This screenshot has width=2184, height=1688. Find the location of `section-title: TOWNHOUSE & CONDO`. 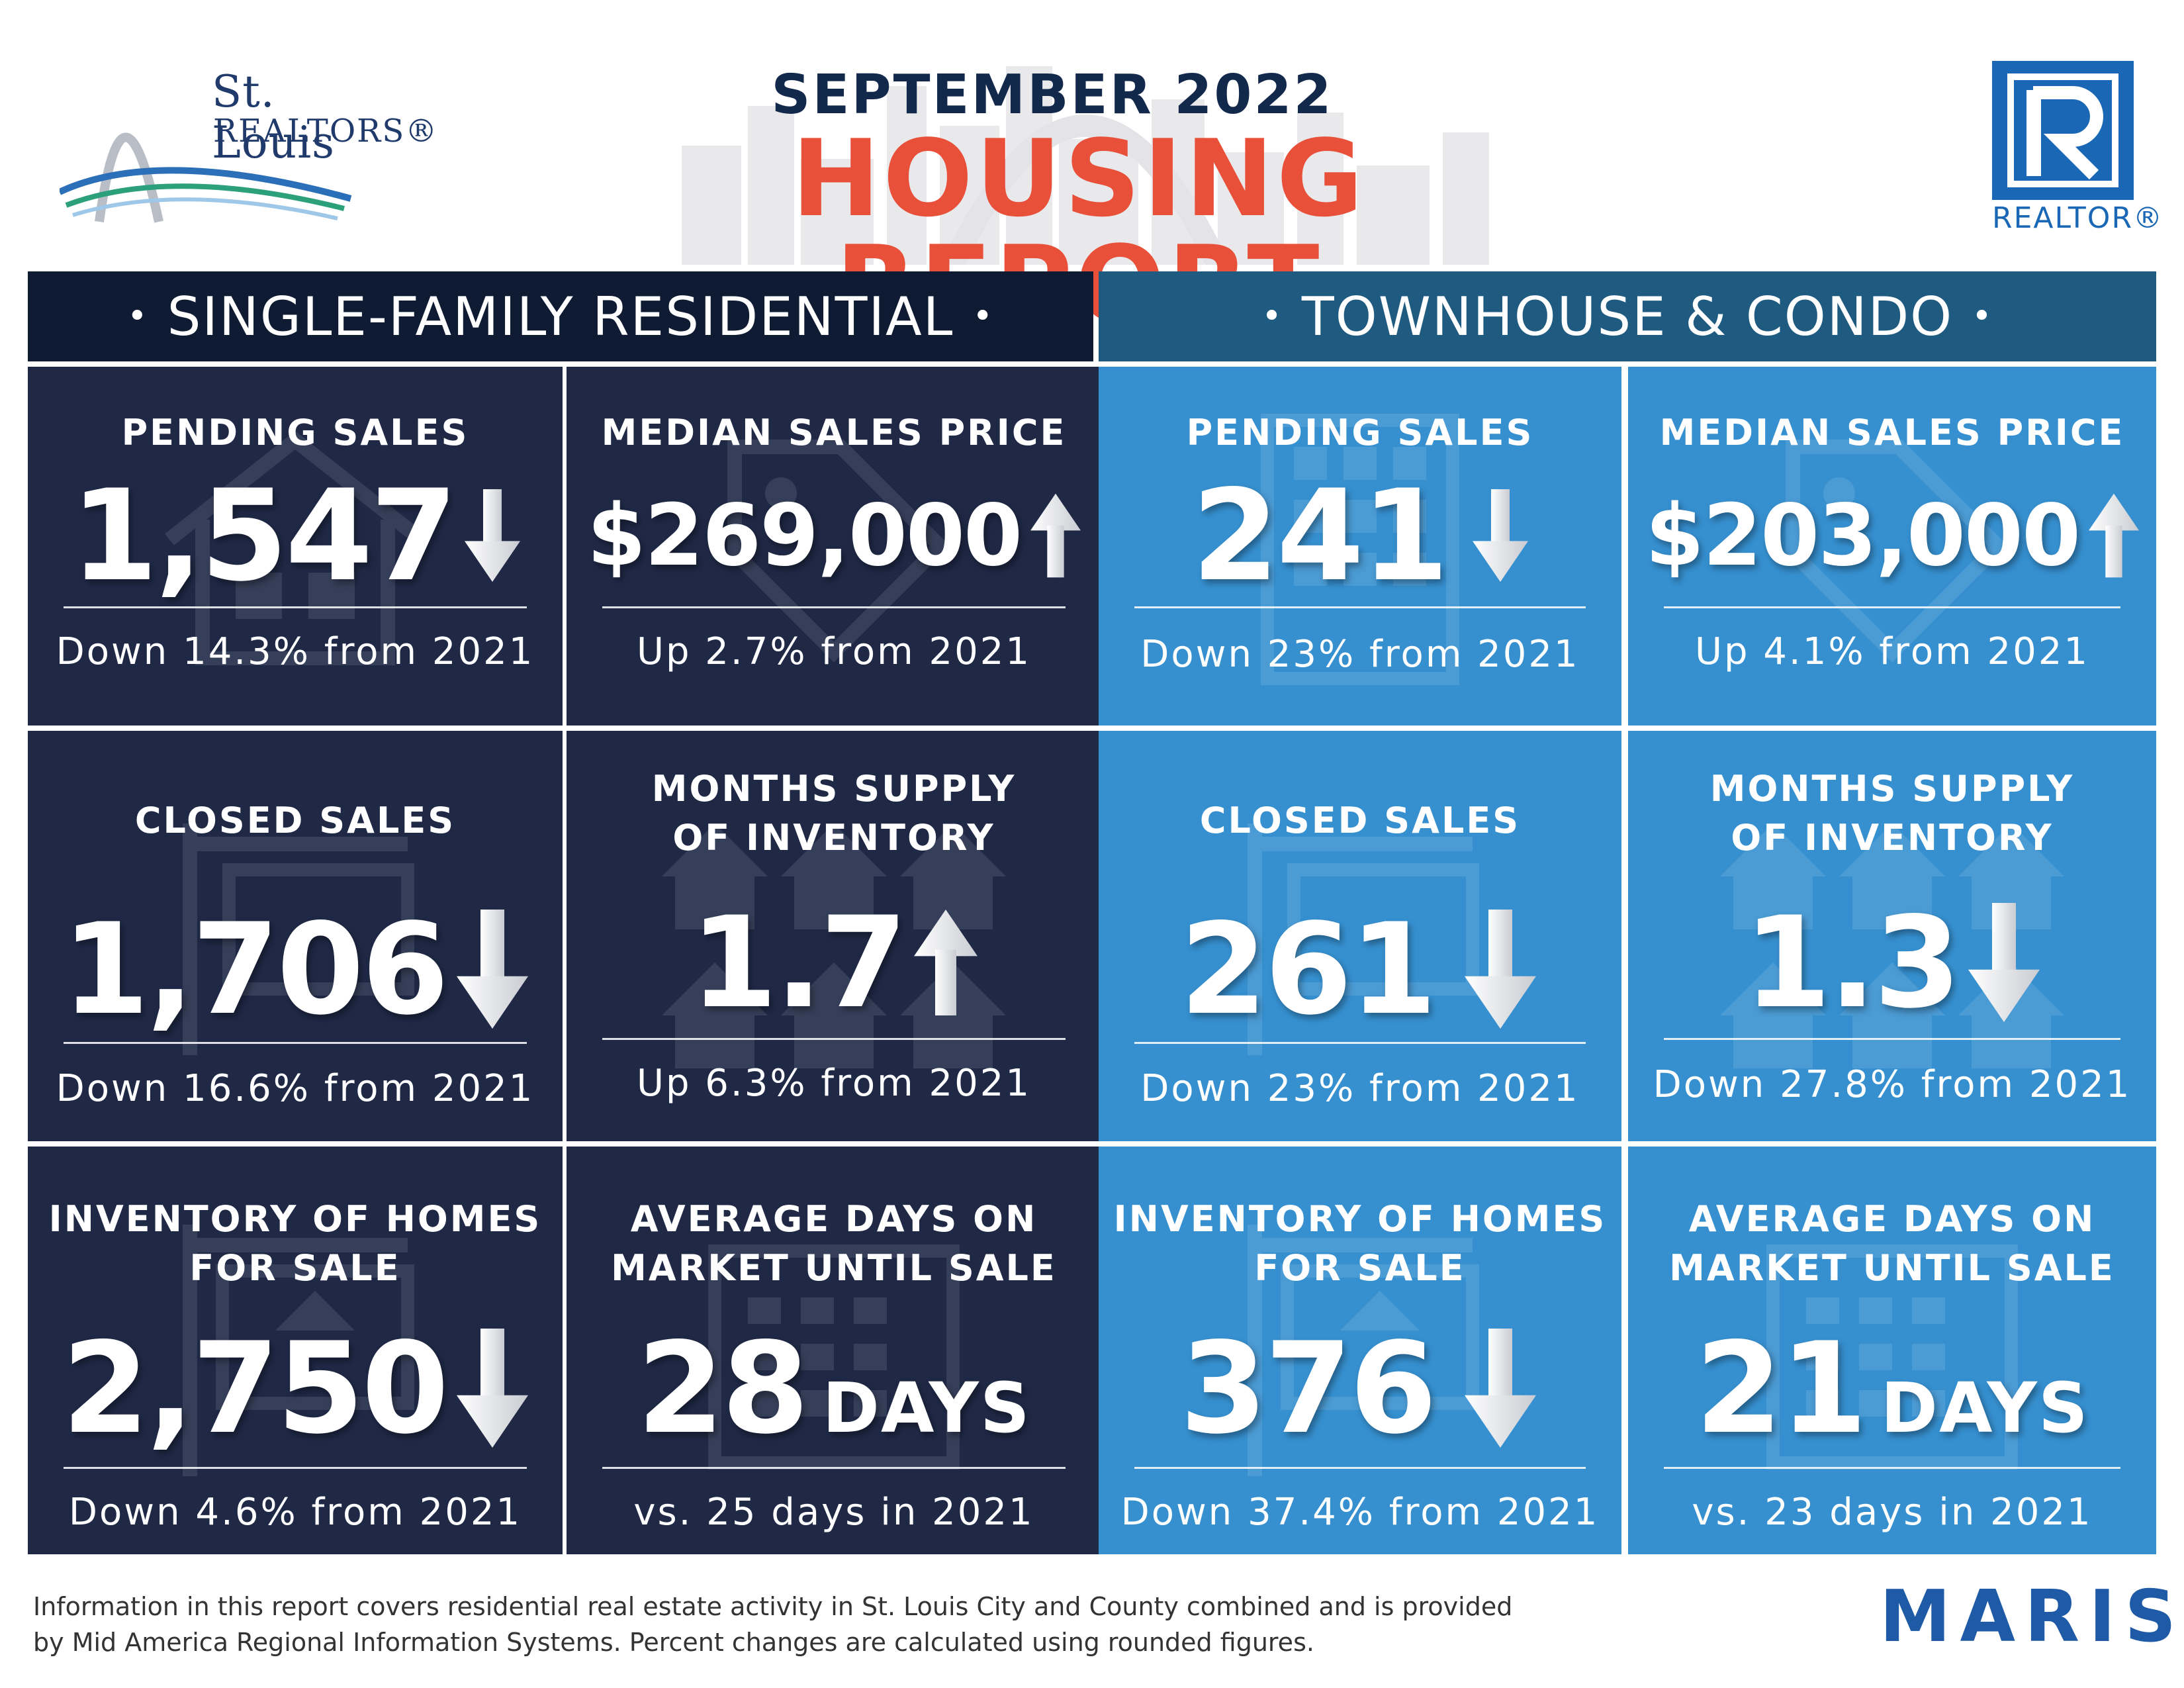

section-title: TOWNHOUSE & CONDO is located at coordinates (1627, 316).